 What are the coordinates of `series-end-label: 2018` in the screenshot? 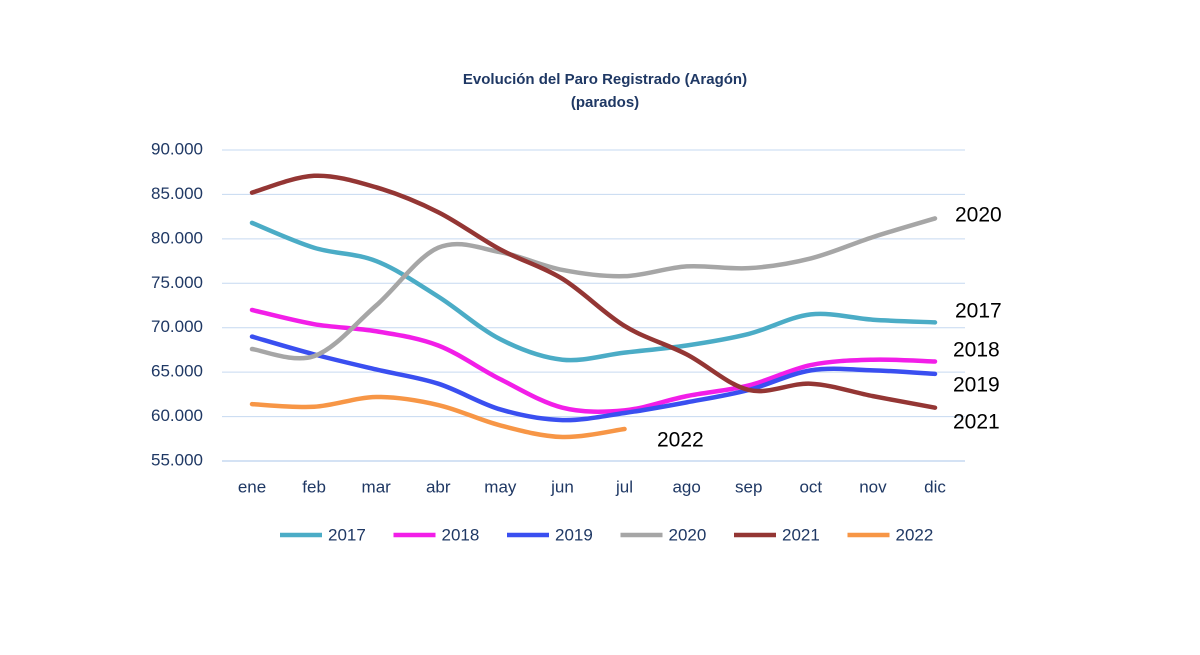 It's located at (976, 350).